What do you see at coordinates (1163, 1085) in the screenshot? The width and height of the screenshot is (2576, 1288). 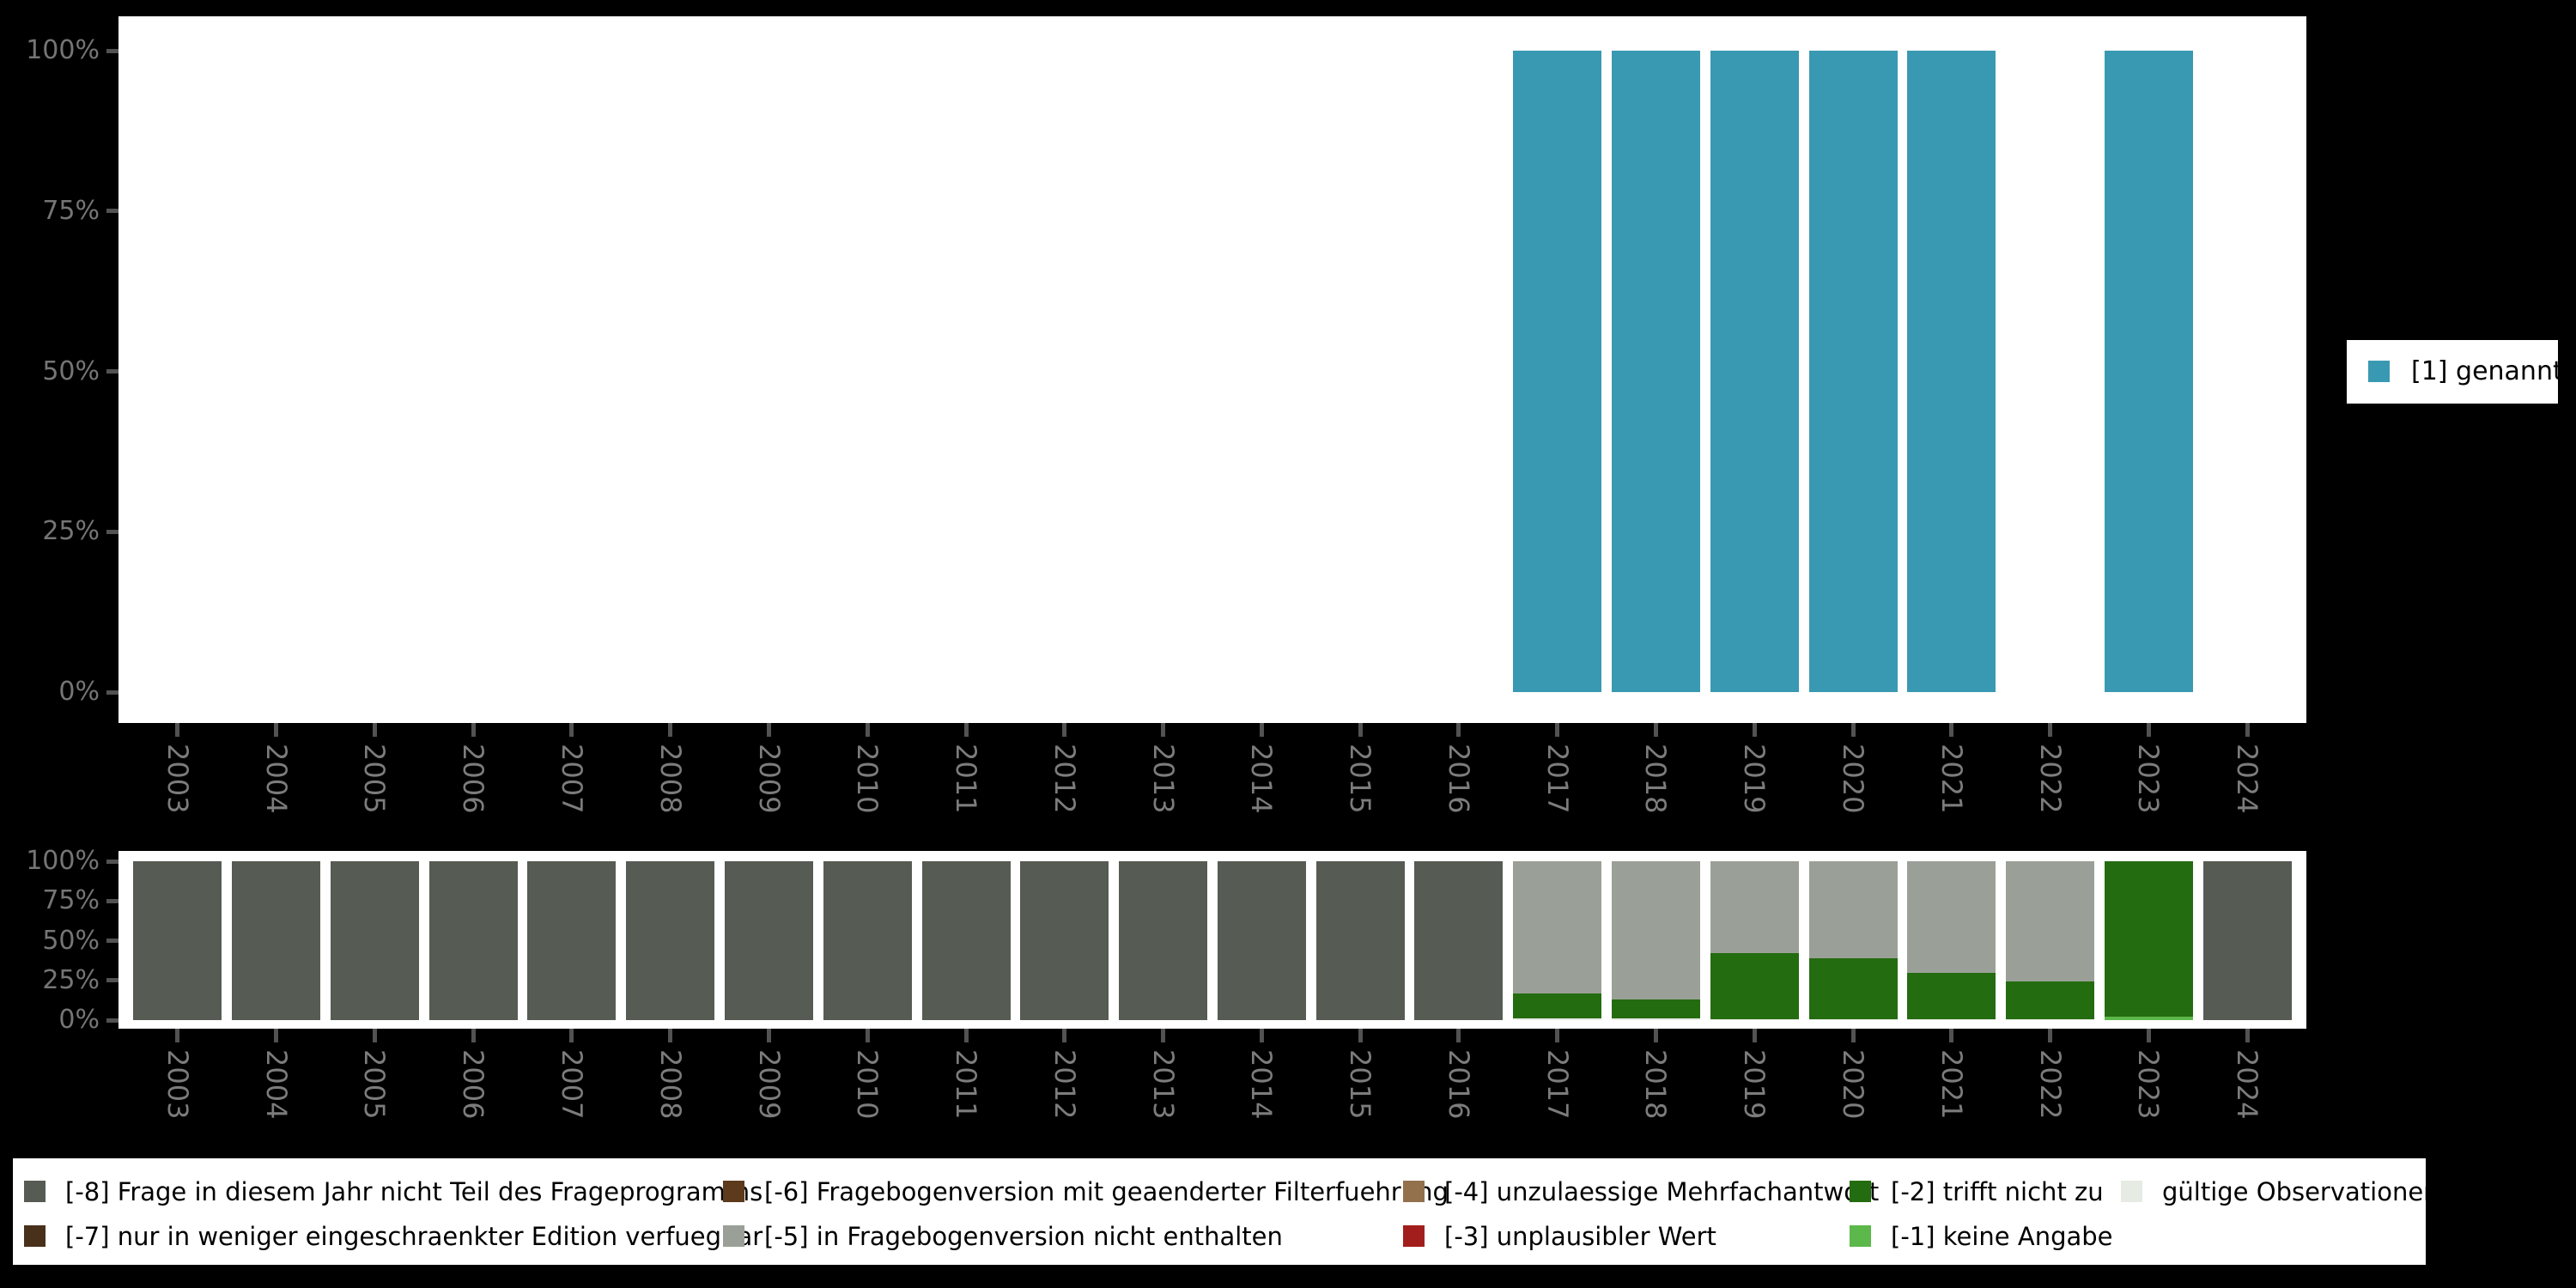 I see `x-axis-year-label-bot-2013: 2013` at bounding box center [1163, 1085].